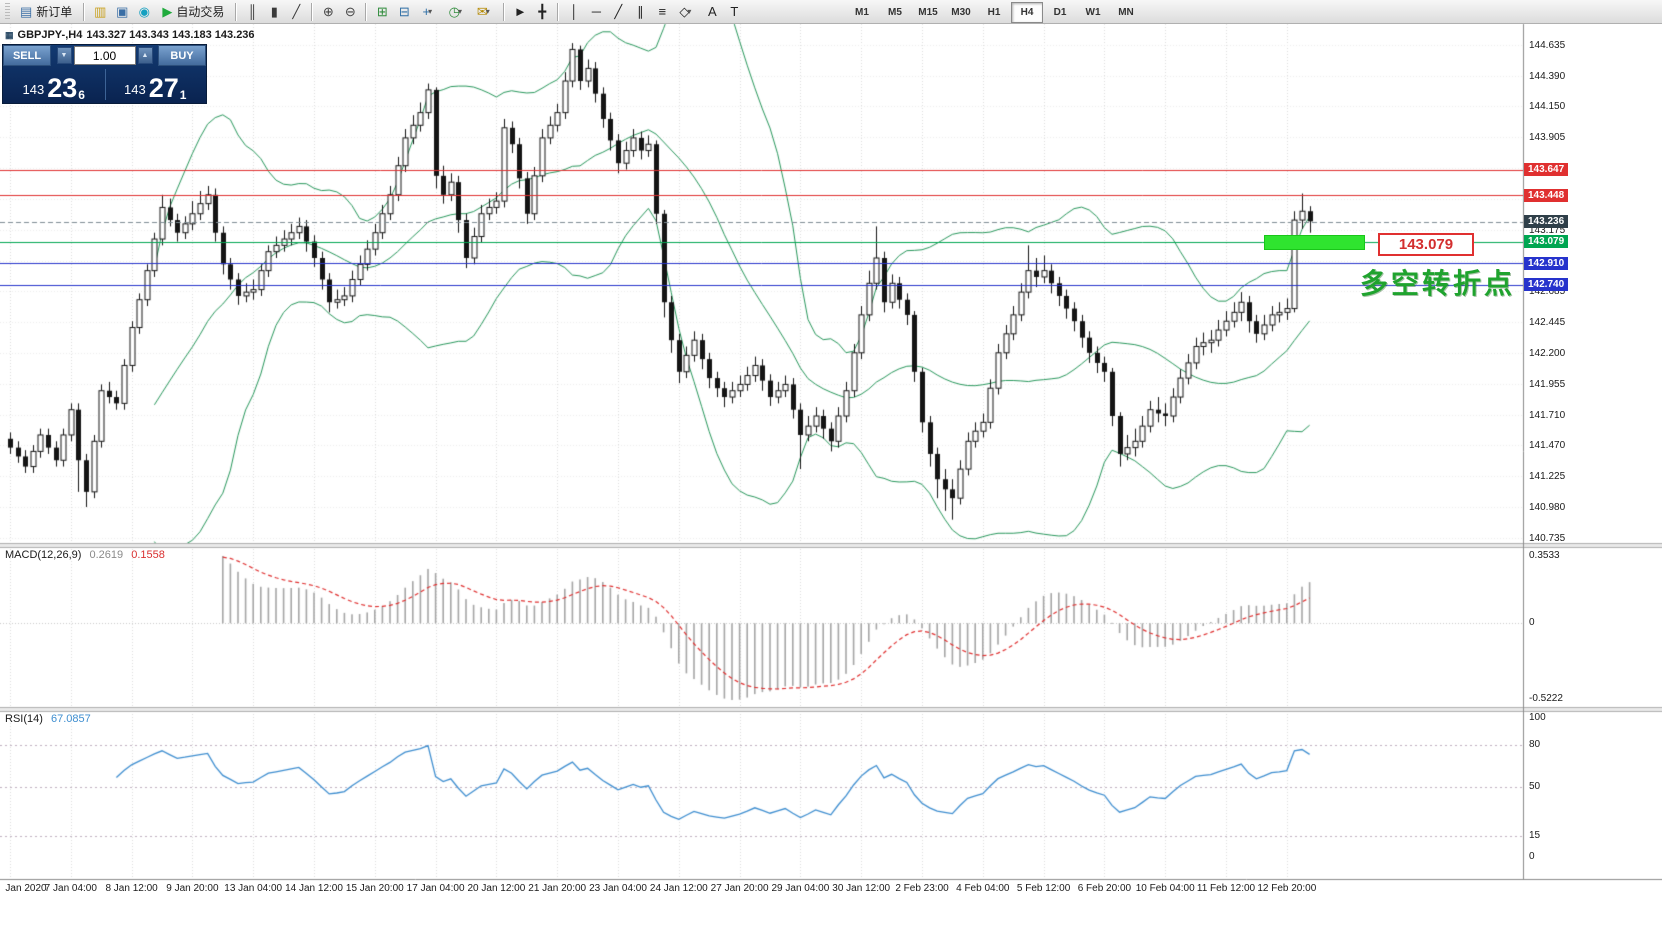 Image resolution: width=1662 pixels, height=946 pixels. Describe the element at coordinates (144, 11) in the screenshot. I see `data-window-icon: ◉` at that location.